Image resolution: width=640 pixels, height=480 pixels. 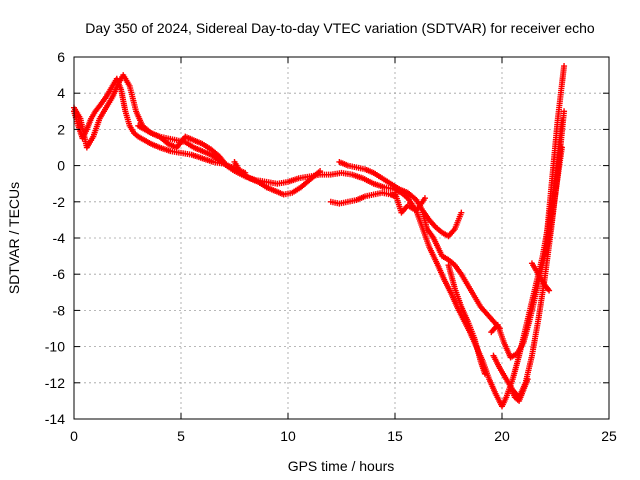 I want to click on x-tick-label: 15, so click(x=395, y=436).